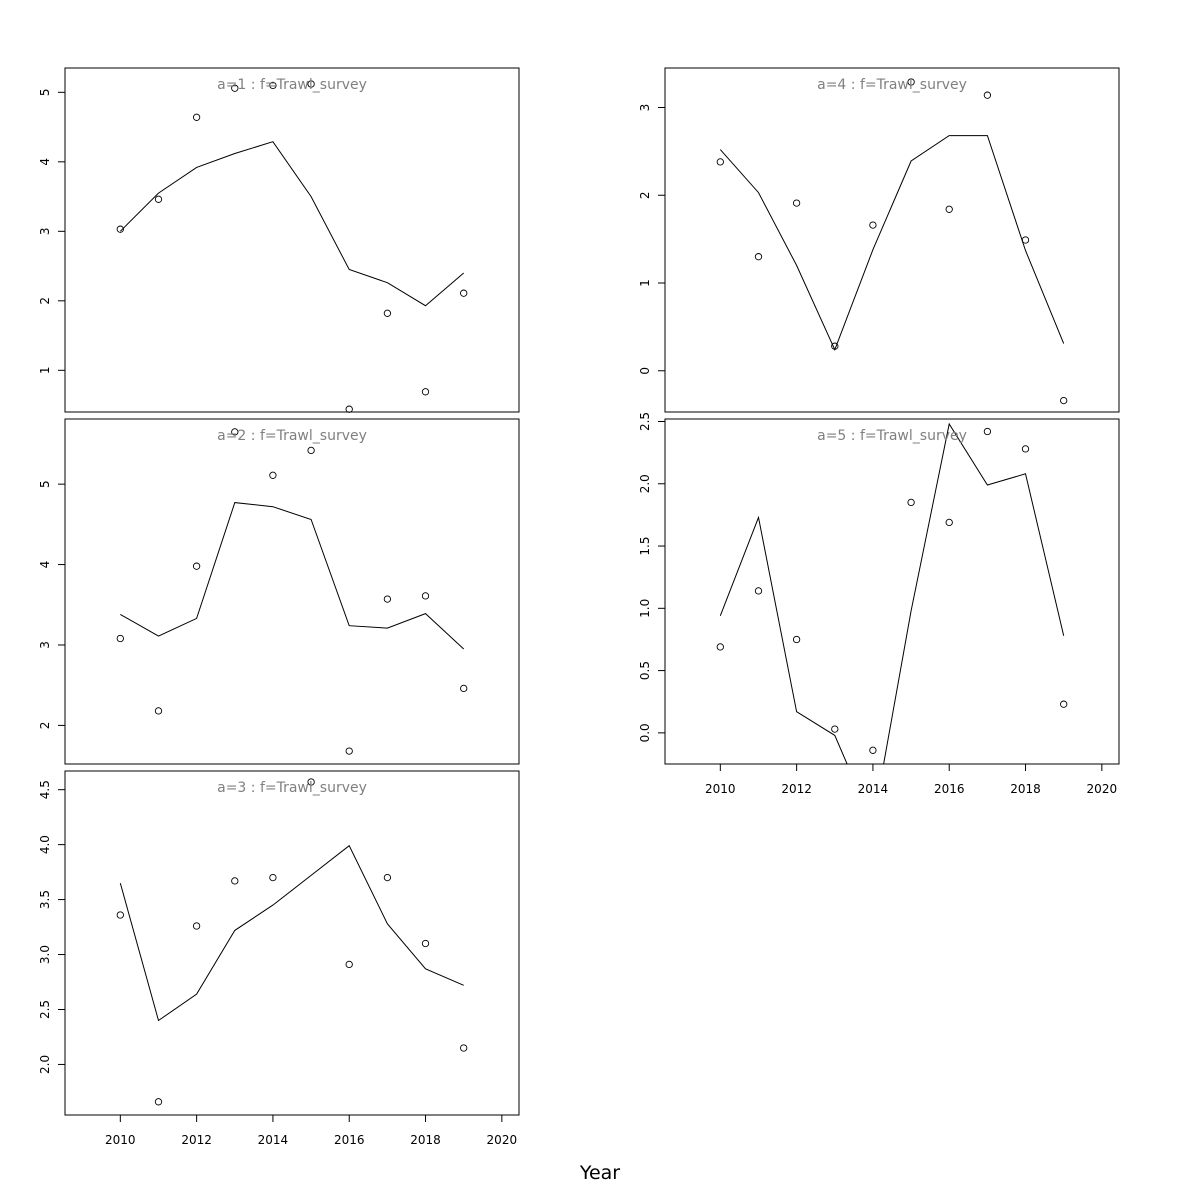 This screenshot has width=1200, height=1204. Describe the element at coordinates (45, 899) in the screenshot. I see `y-tick-label: 3.5` at that location.